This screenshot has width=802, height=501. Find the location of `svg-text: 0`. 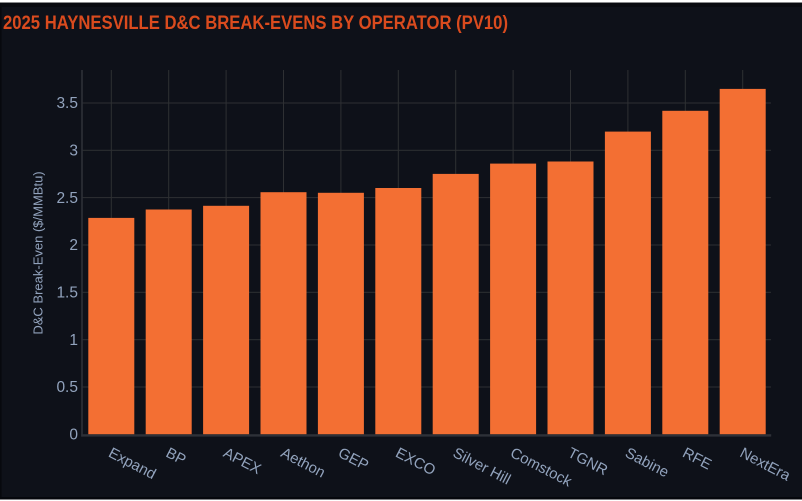

svg-text: 0 is located at coordinates (73, 434).